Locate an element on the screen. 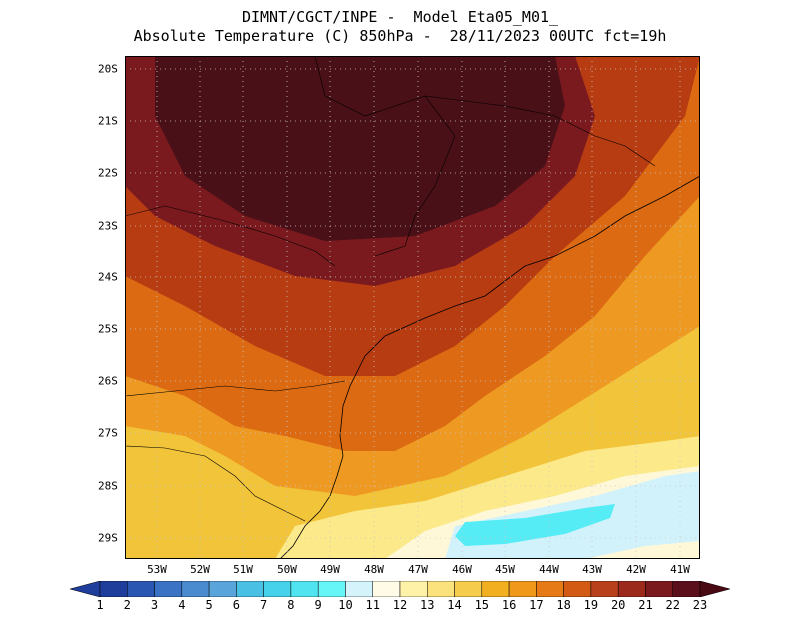 Image resolution: width=800 pixels, height=618 pixels. colorbar-label: 4 is located at coordinates (182, 605).